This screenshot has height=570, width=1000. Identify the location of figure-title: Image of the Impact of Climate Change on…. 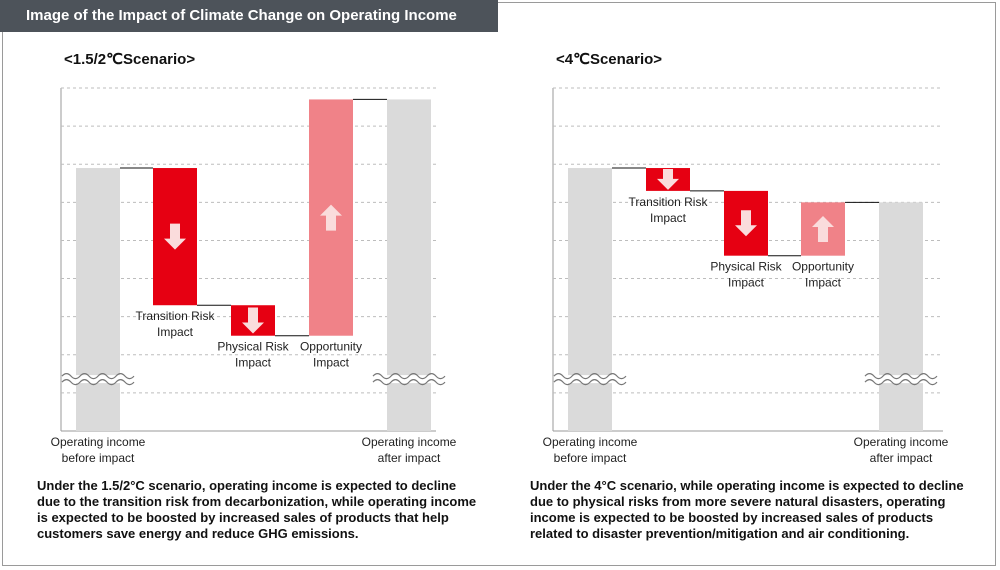
(249, 16).